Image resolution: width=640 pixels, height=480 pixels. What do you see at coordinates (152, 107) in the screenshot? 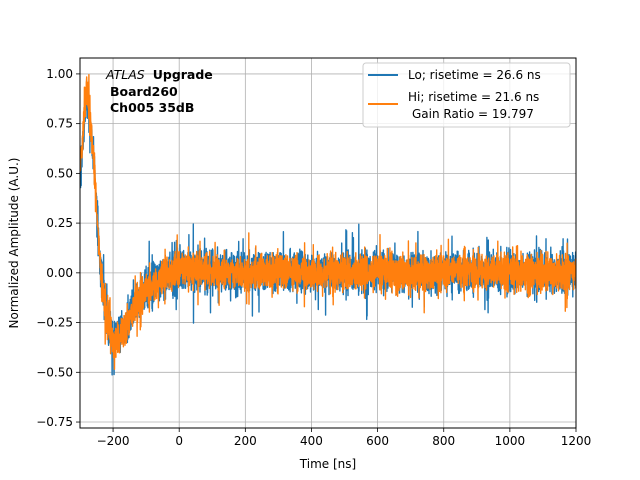
I see `channel-label: Ch005 35dB` at bounding box center [152, 107].